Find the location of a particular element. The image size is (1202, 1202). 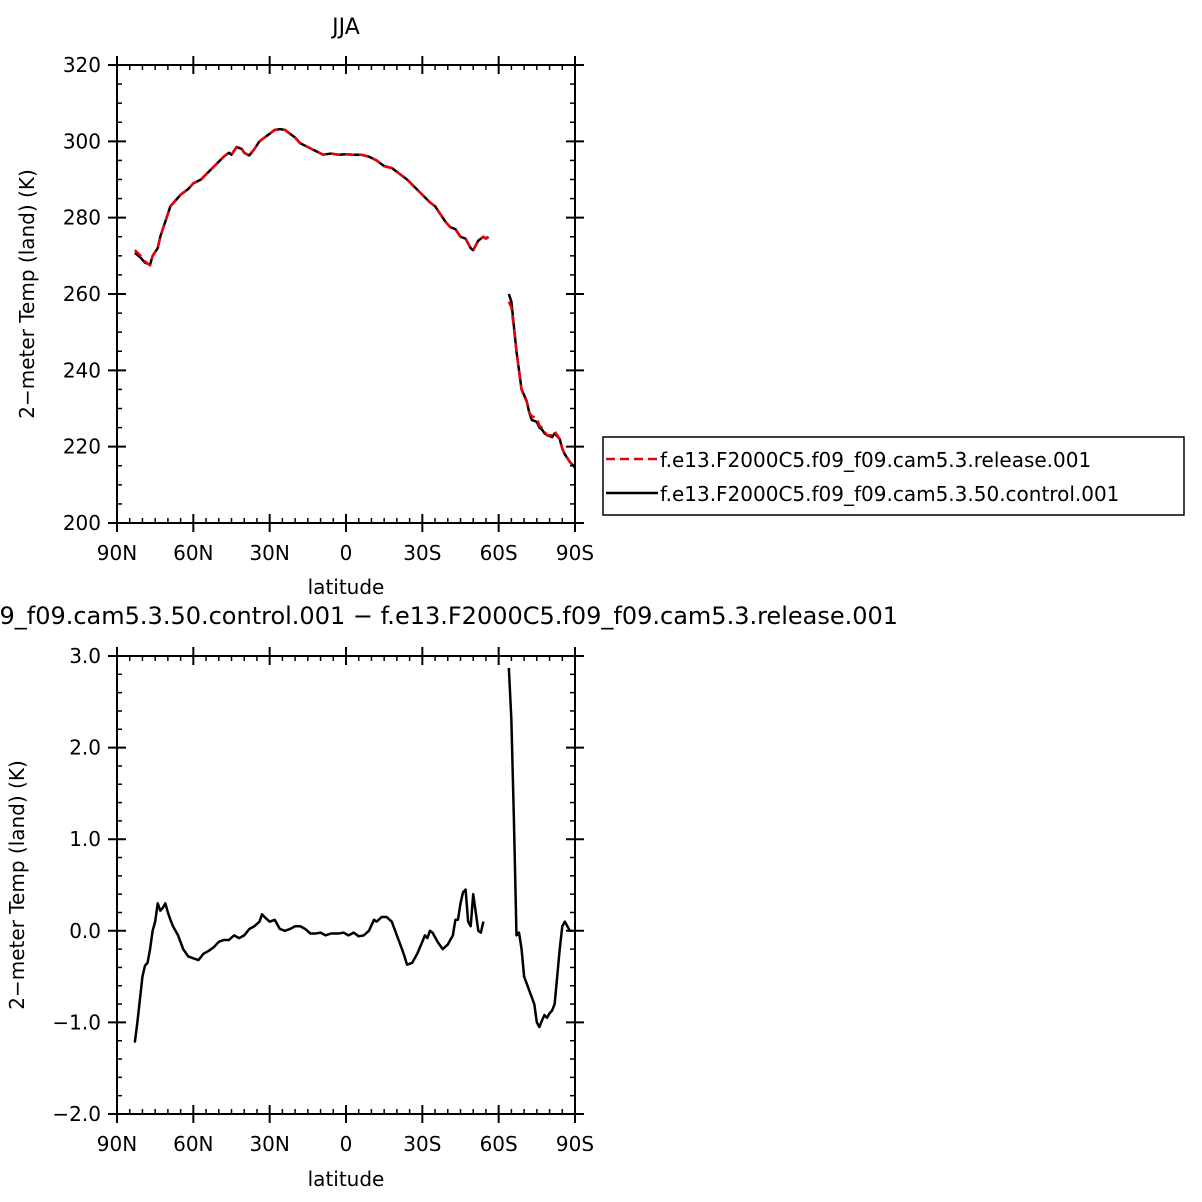

bottom-x-tick-label: 60N is located at coordinates (193, 1144).